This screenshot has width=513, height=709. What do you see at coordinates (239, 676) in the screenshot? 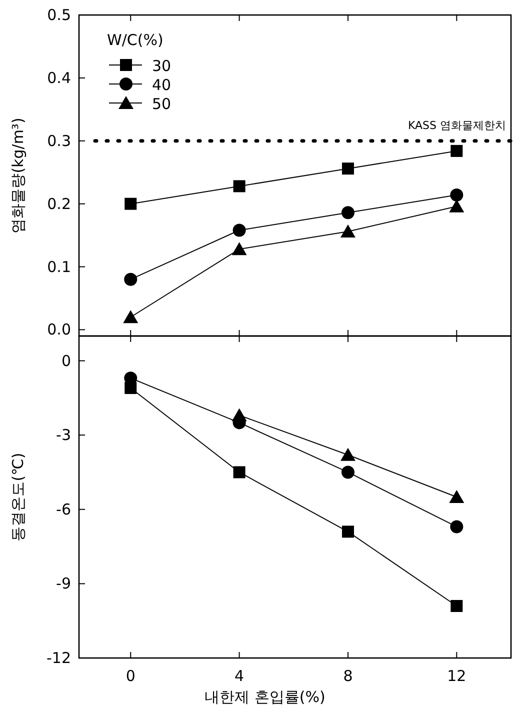
I see `x-tick-label: 4` at bounding box center [239, 676].